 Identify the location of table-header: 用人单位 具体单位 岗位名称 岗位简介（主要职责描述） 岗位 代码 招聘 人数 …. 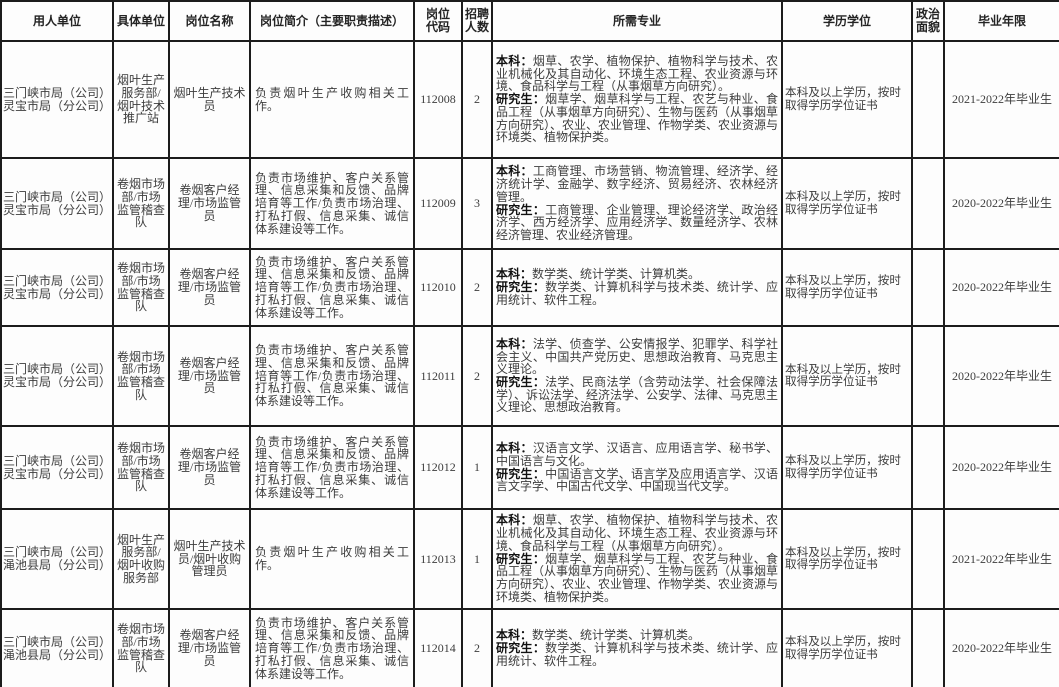
(529, 21).